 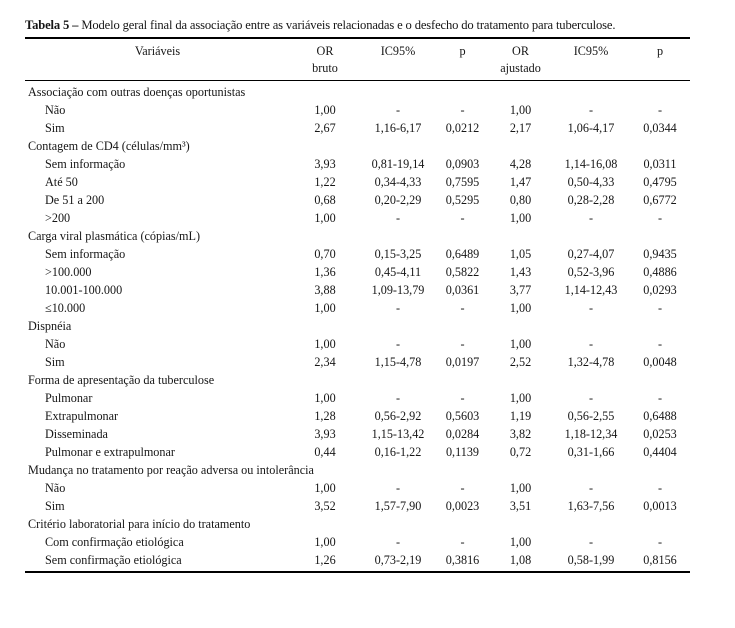 I want to click on or-bruto-cell: 3,88, so click(x=325, y=290).